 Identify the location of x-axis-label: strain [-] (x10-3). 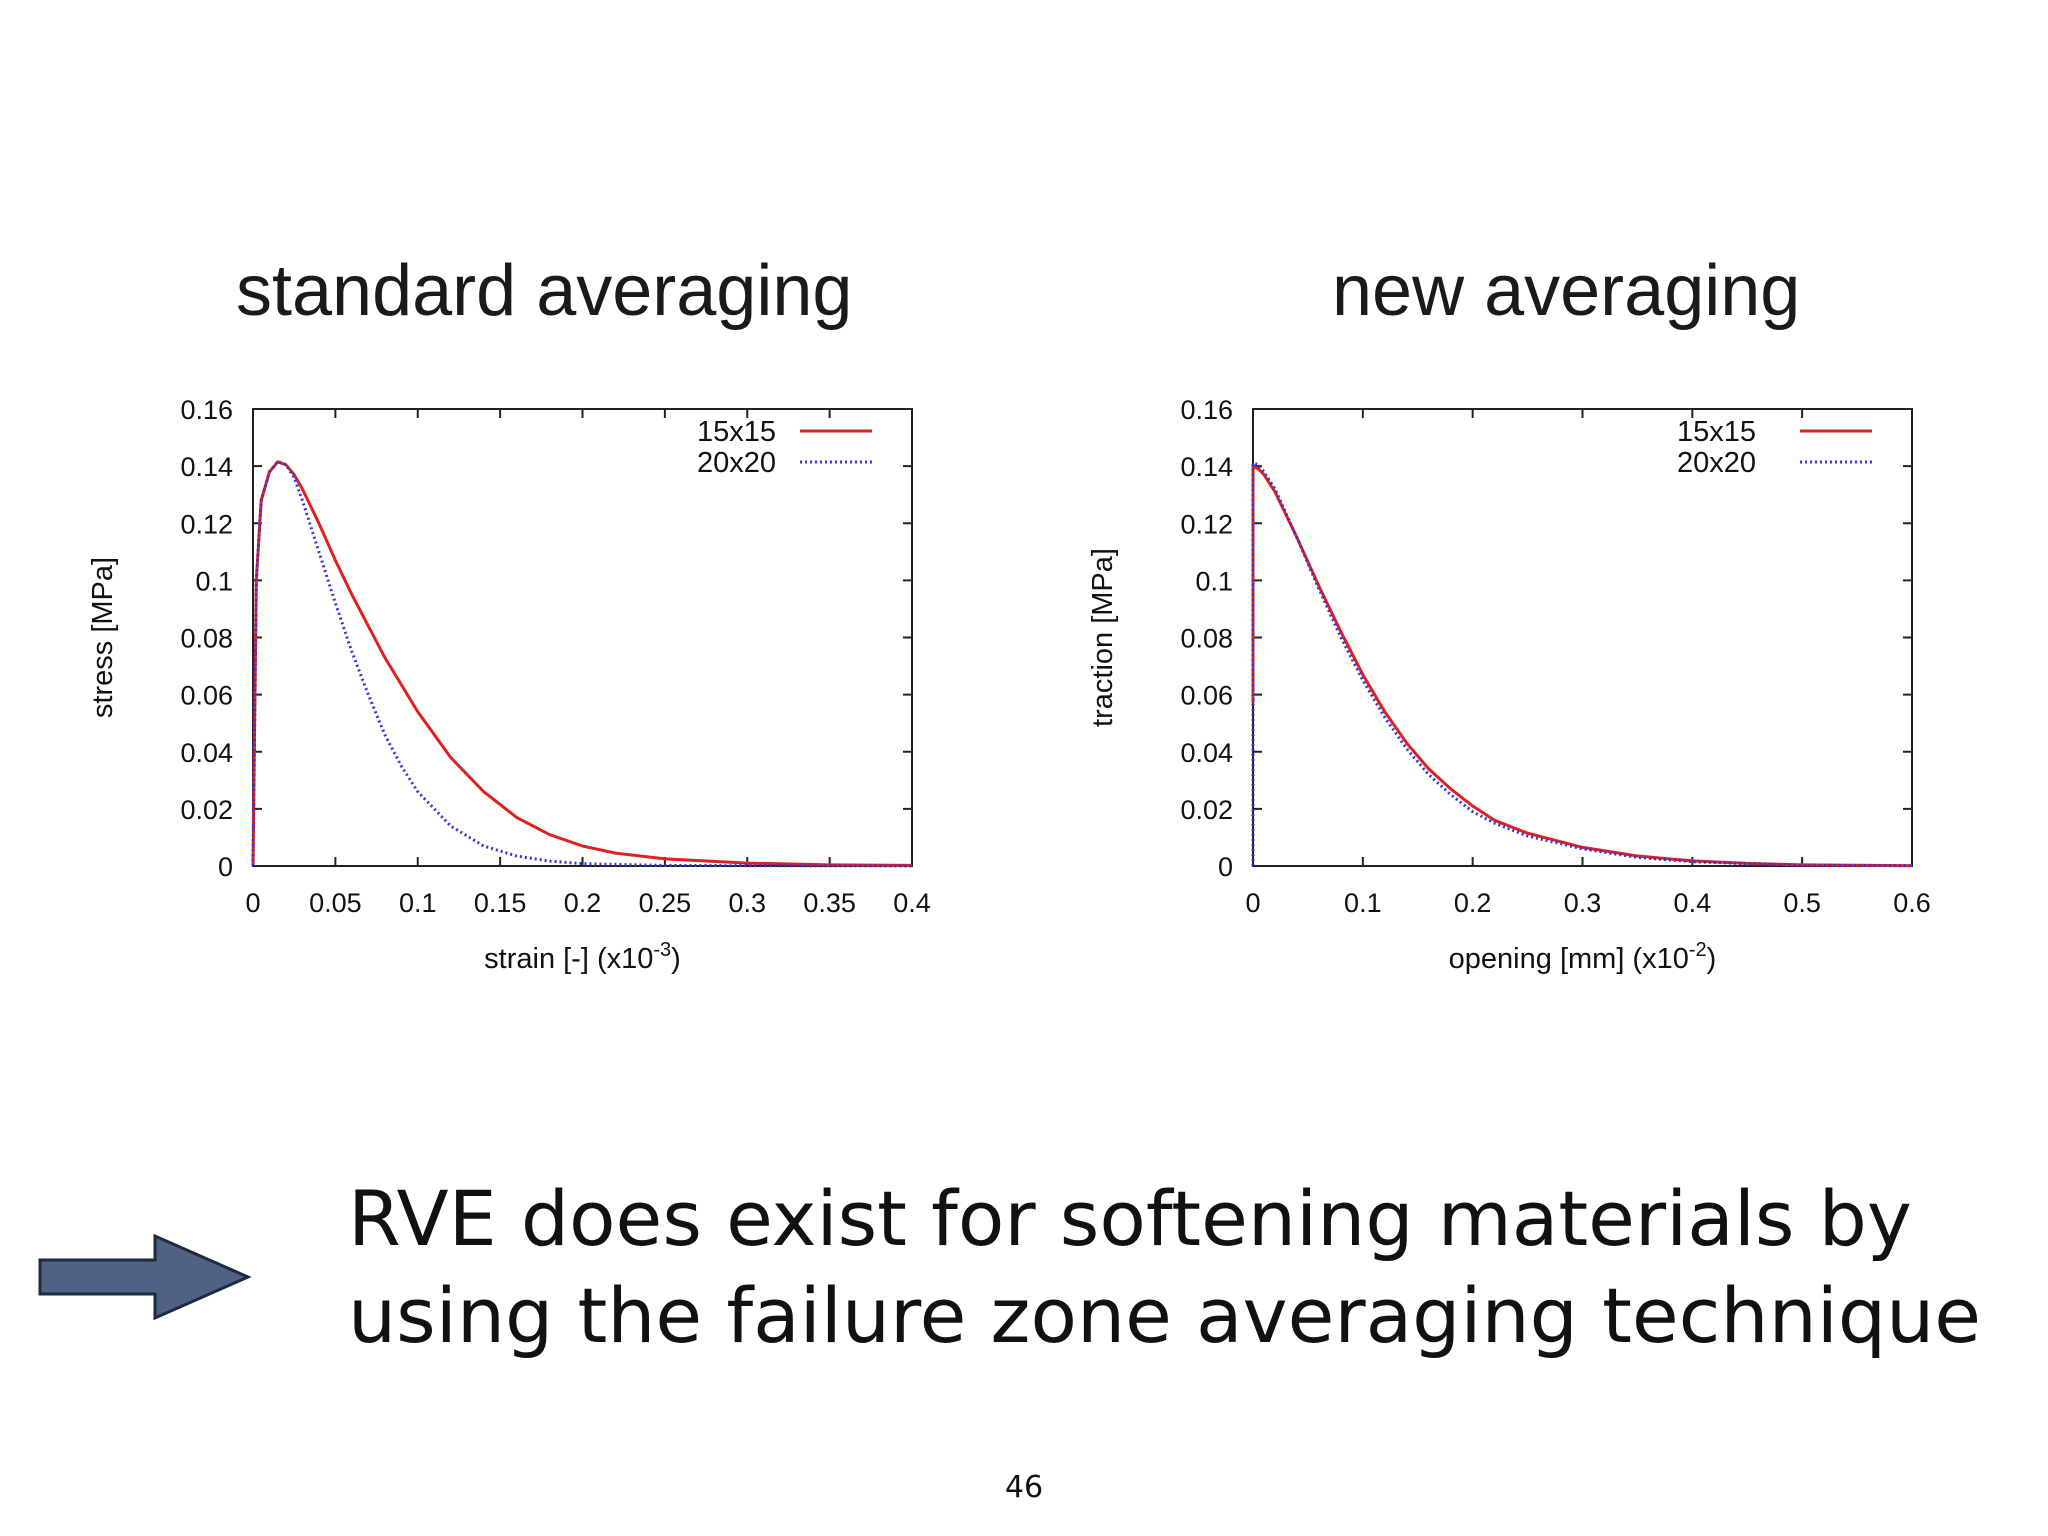
(582, 957).